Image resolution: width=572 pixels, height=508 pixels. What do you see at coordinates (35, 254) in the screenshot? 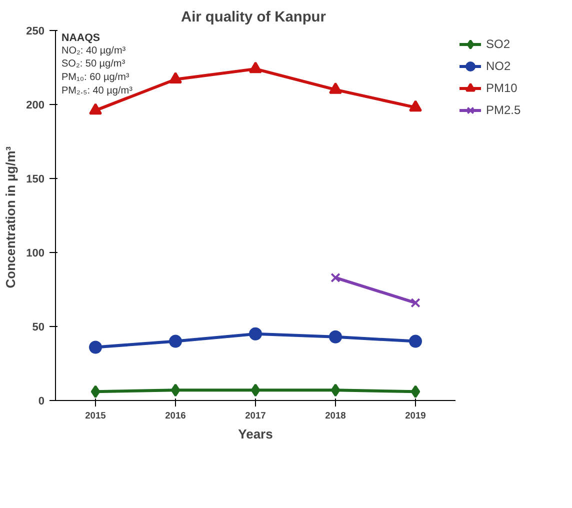
I see `y-tick-label: 100` at bounding box center [35, 254].